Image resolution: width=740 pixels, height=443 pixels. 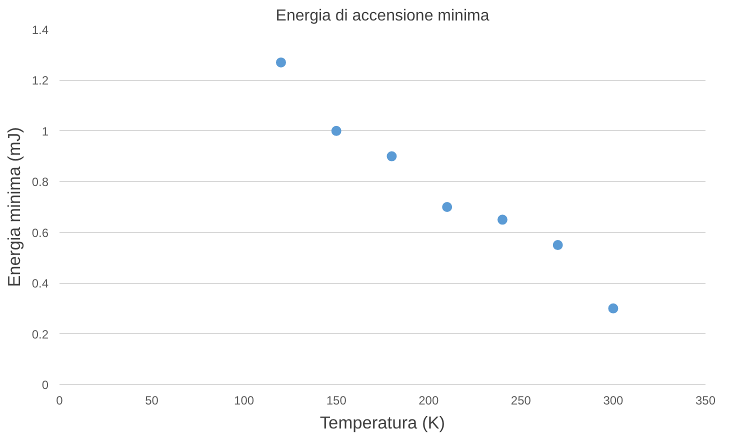 What do you see at coordinates (40, 81) in the screenshot?
I see `y-tick-label: 1.2` at bounding box center [40, 81].